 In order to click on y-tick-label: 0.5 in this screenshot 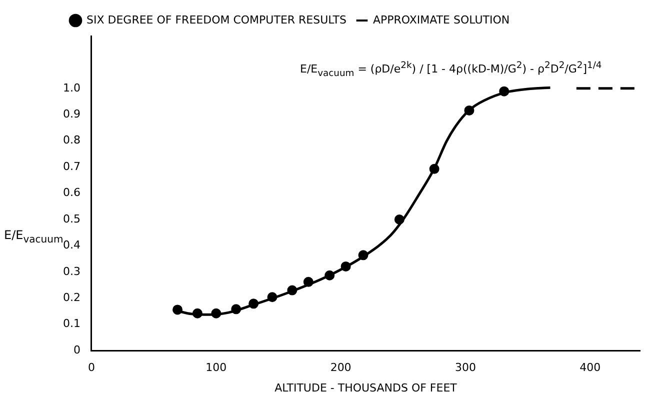, I will do `click(71, 219)`.